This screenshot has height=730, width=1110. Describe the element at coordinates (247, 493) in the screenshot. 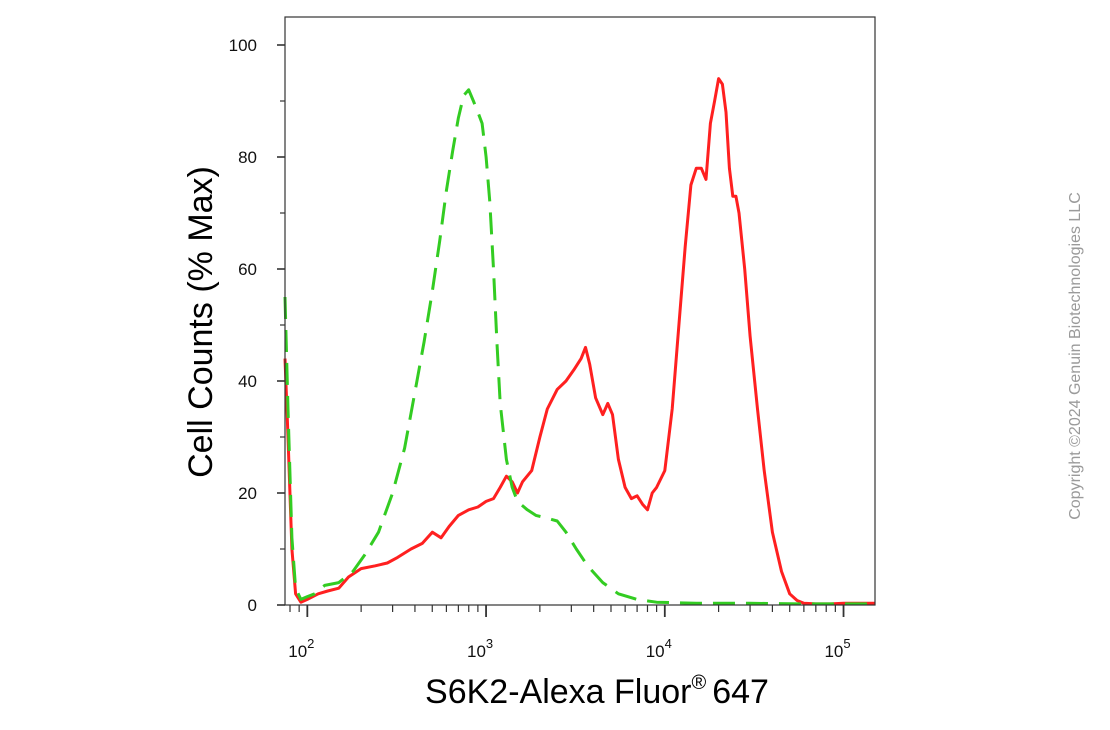

I see `y-tick-label: 20` at that location.